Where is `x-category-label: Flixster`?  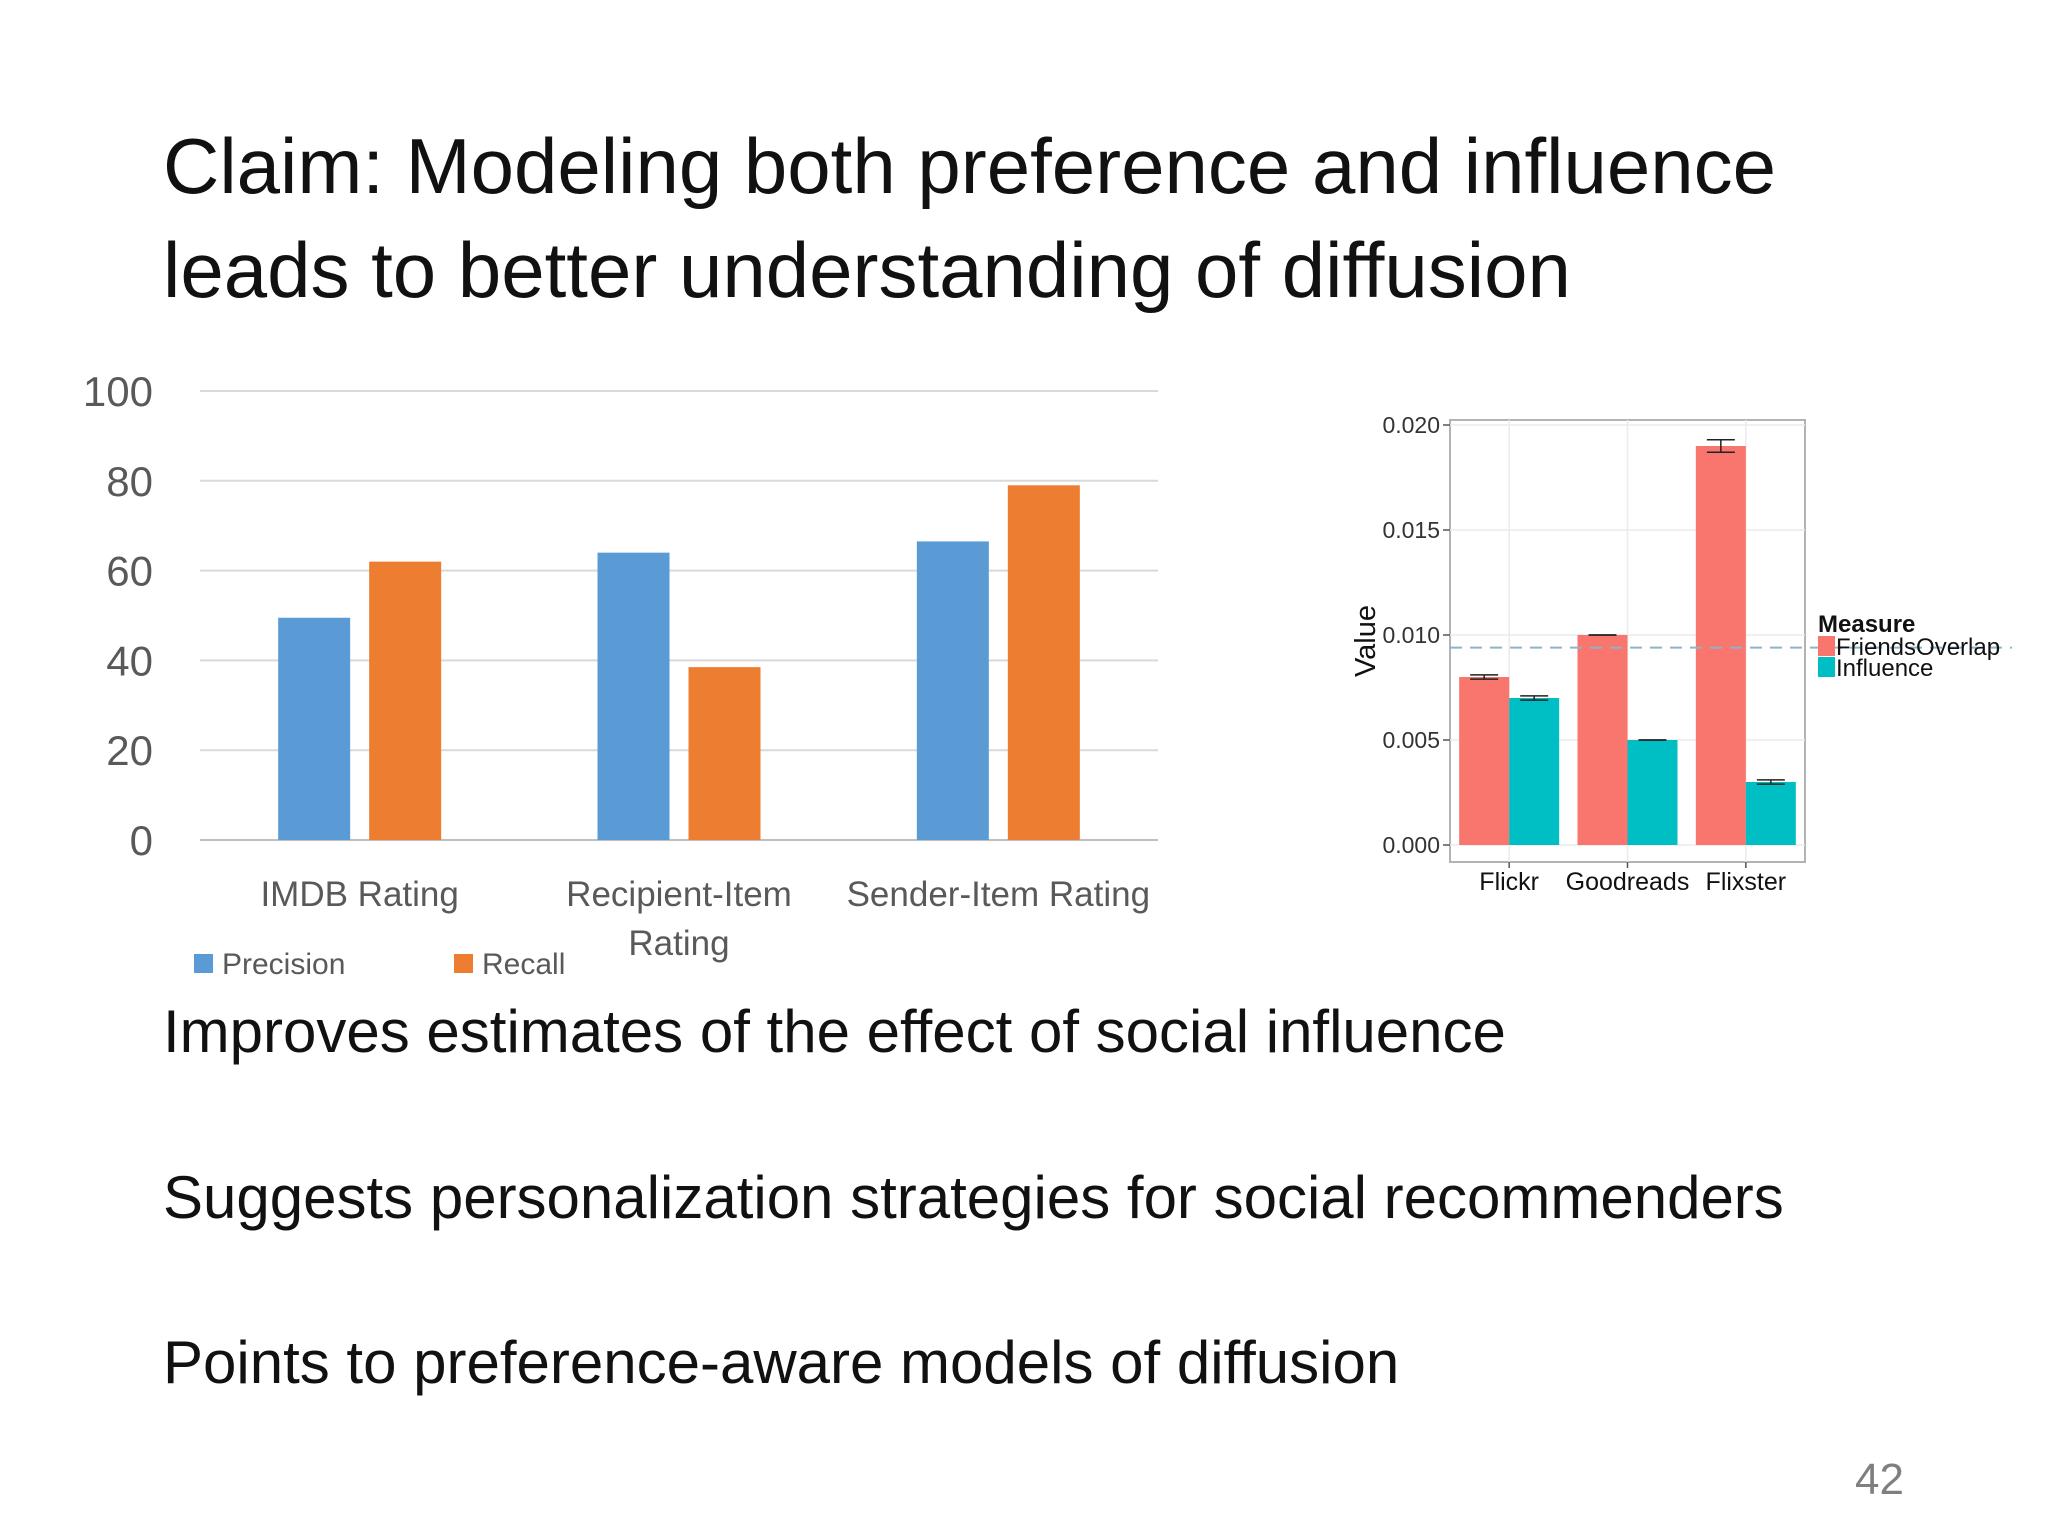 x-category-label: Flixster is located at coordinates (1746, 882).